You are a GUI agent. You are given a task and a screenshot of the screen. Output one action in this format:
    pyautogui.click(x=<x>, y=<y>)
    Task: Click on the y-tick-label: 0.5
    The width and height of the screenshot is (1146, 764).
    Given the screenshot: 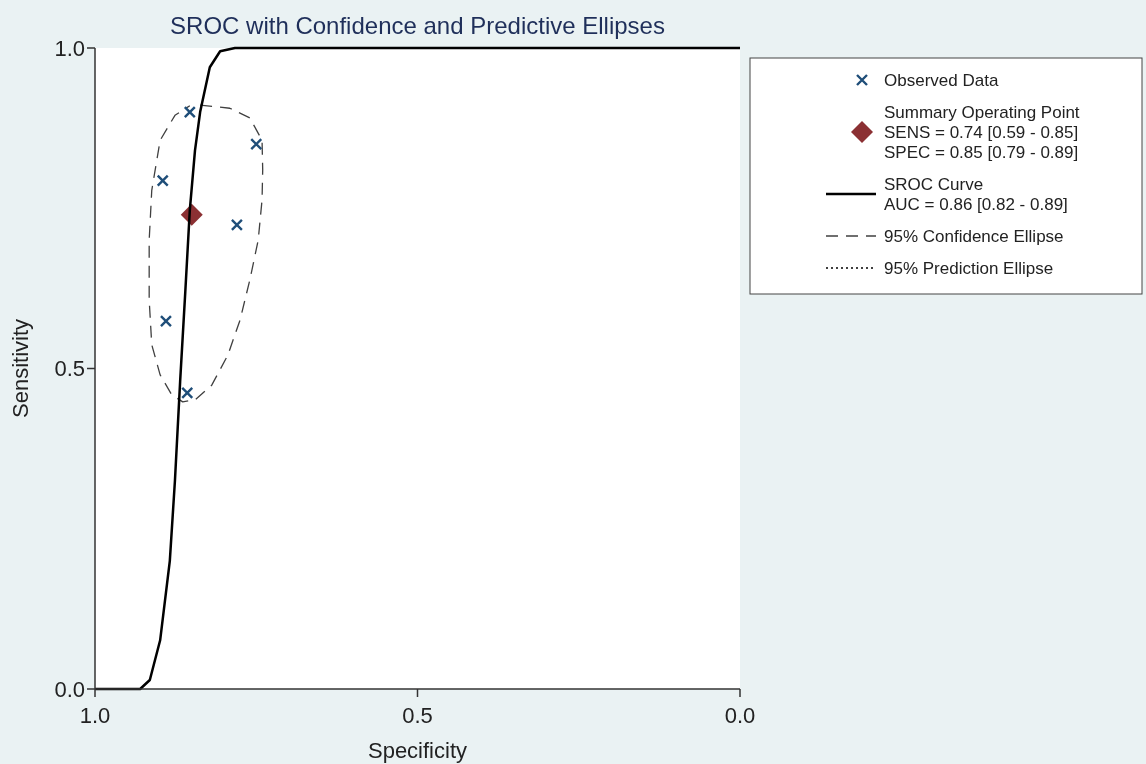 What is the action you would take?
    pyautogui.click(x=69, y=369)
    